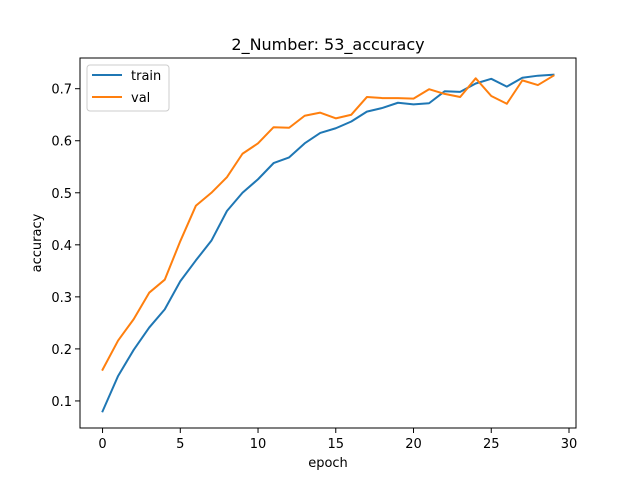 The height and width of the screenshot is (480, 640). What do you see at coordinates (61, 350) in the screenshot?
I see `y-tick-label: 0.2` at bounding box center [61, 350].